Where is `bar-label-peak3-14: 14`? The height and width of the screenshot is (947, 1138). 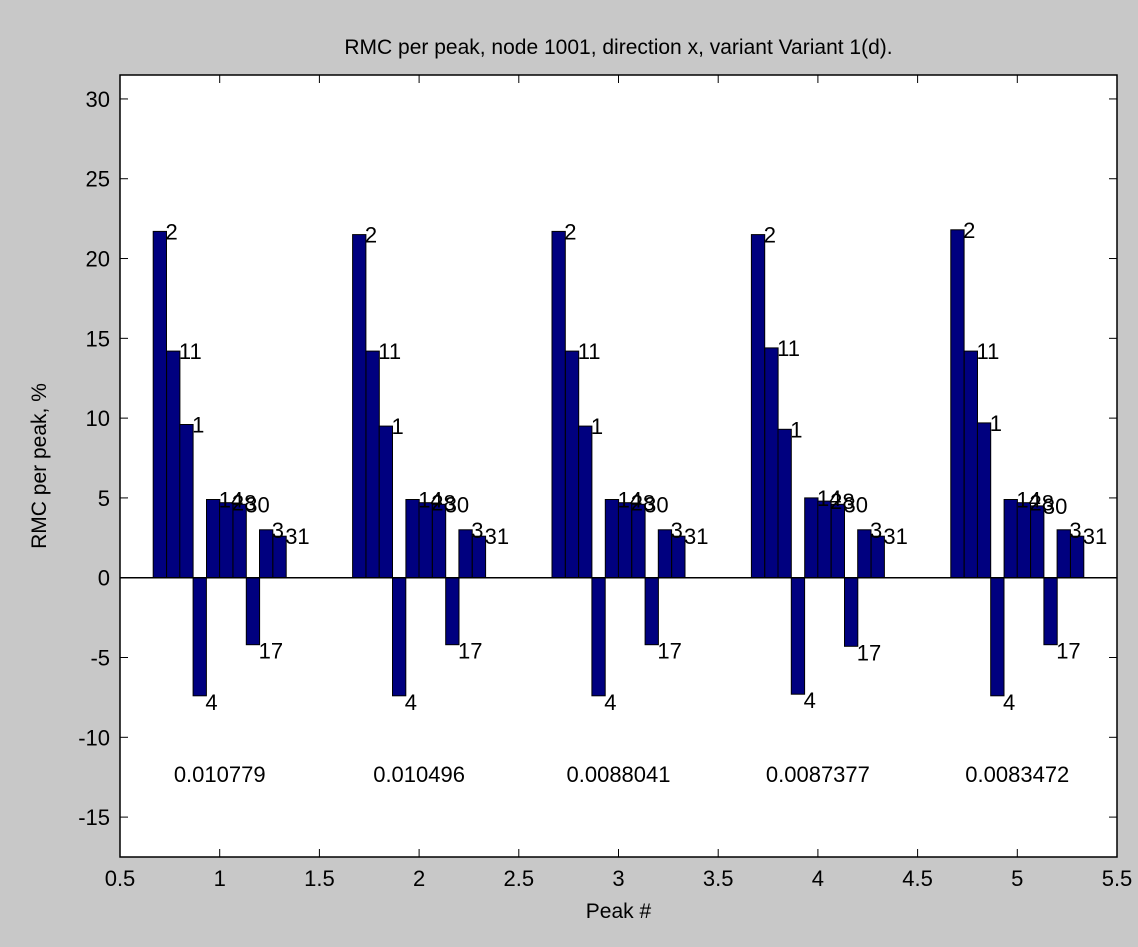
bar-label-peak3-14: 14 is located at coordinates (630, 500).